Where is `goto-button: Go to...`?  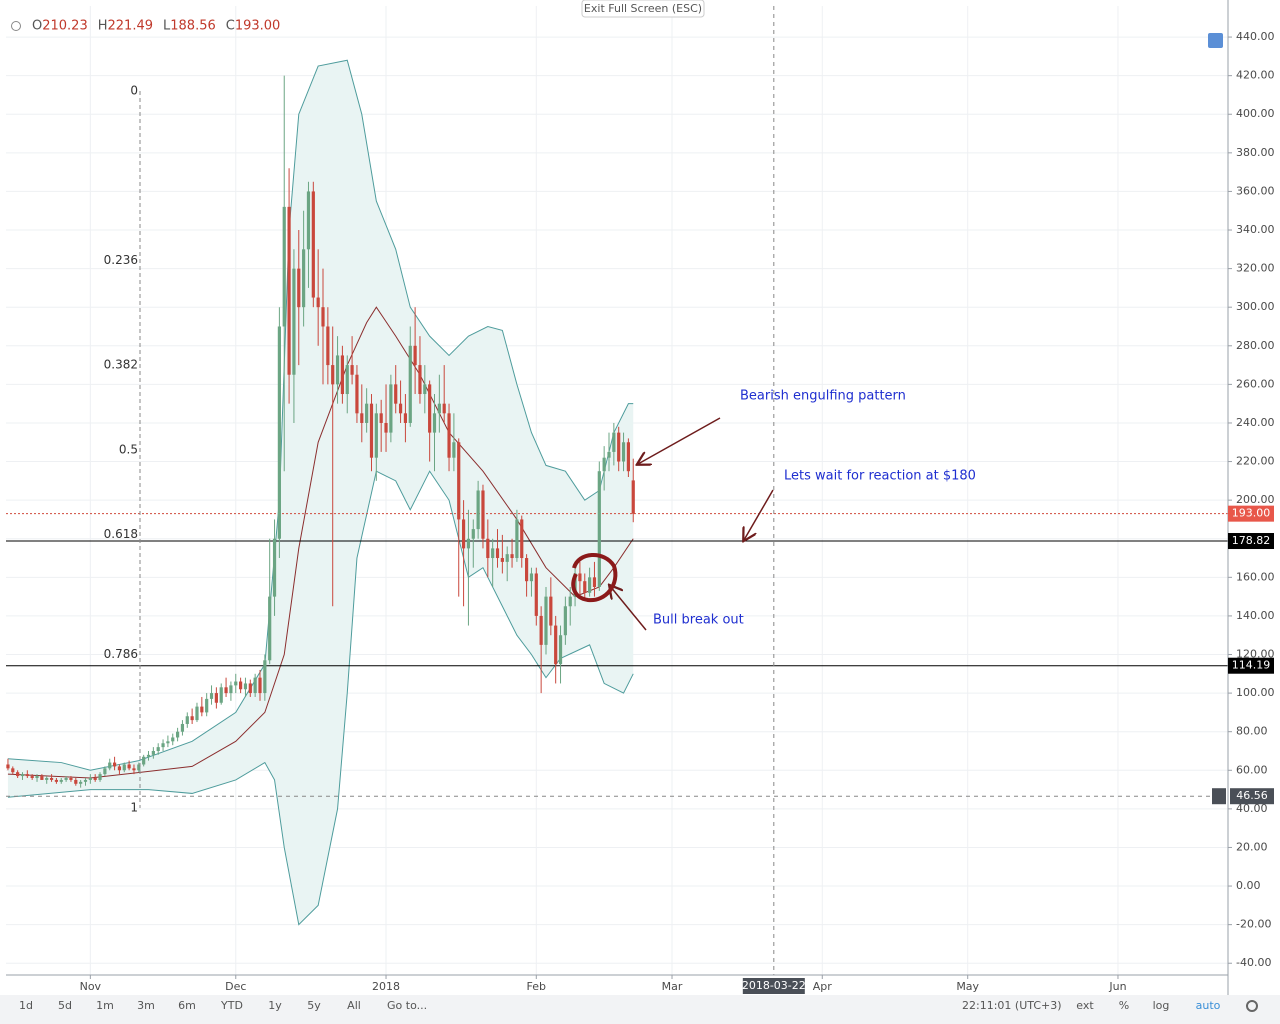
goto-button: Go to... is located at coordinates (407, 1005).